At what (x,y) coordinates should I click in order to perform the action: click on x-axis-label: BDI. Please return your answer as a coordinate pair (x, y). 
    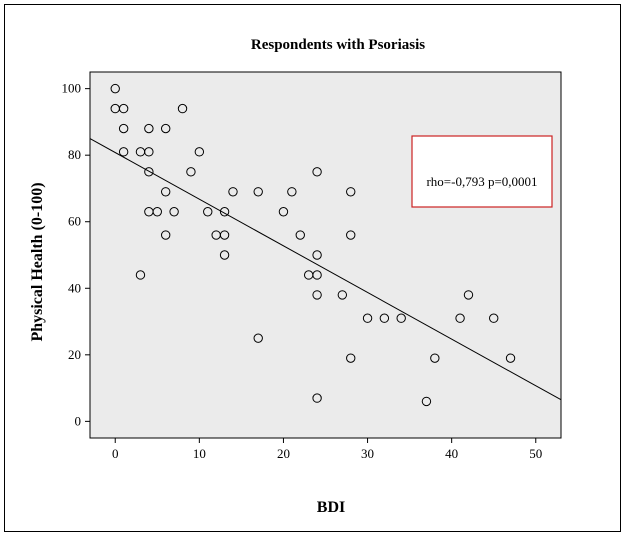
    Looking at the image, I should click on (331, 507).